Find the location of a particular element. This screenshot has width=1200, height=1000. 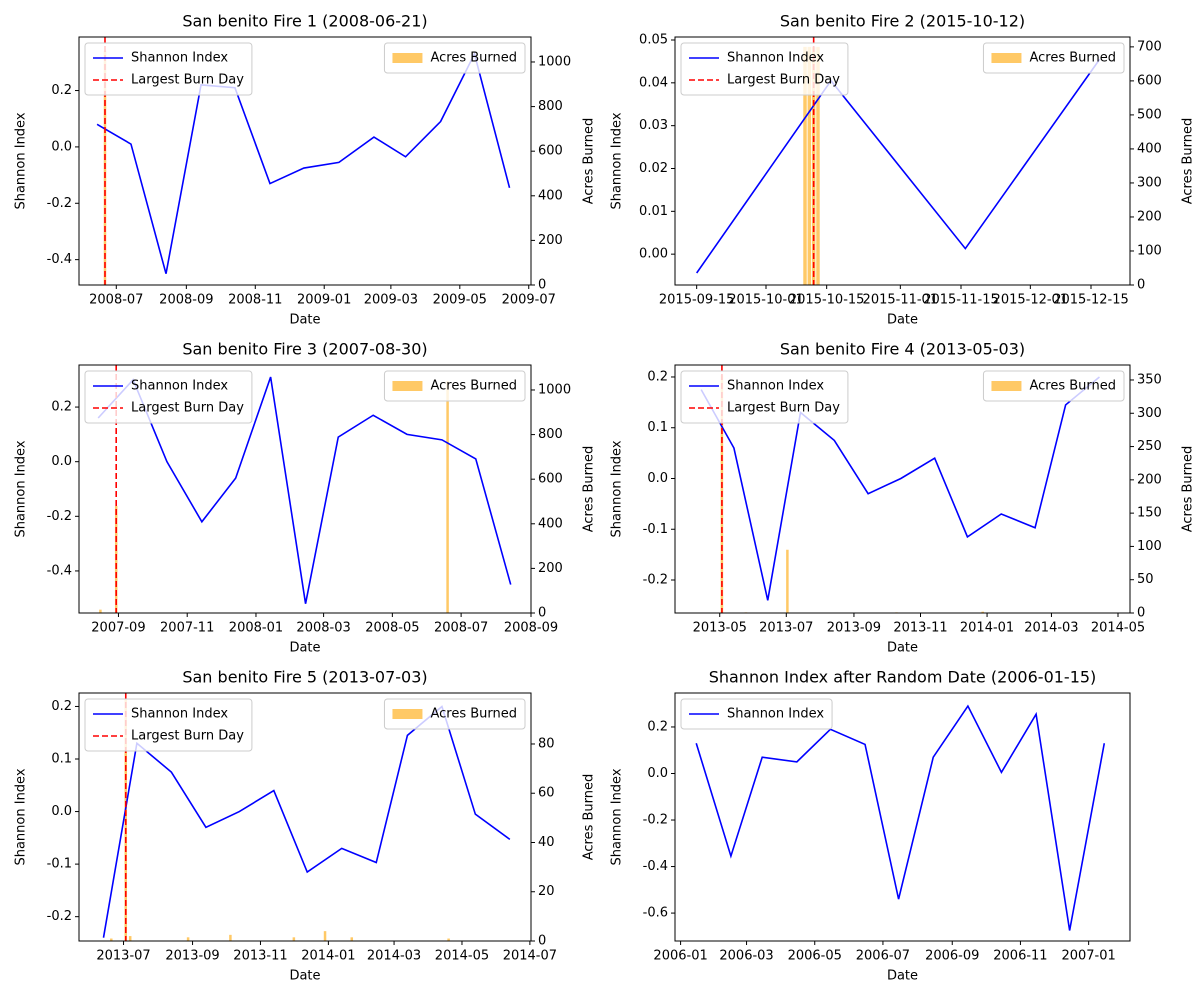

y-tick-label: 0.05 is located at coordinates (653, 39).